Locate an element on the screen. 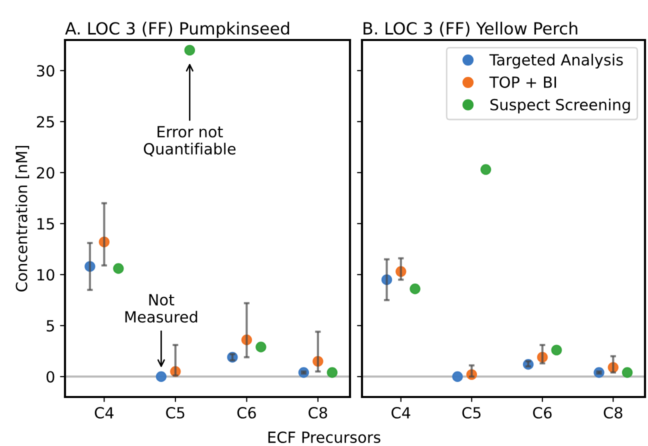  y-axis-title: Concentration [nM] is located at coordinates (22, 219).